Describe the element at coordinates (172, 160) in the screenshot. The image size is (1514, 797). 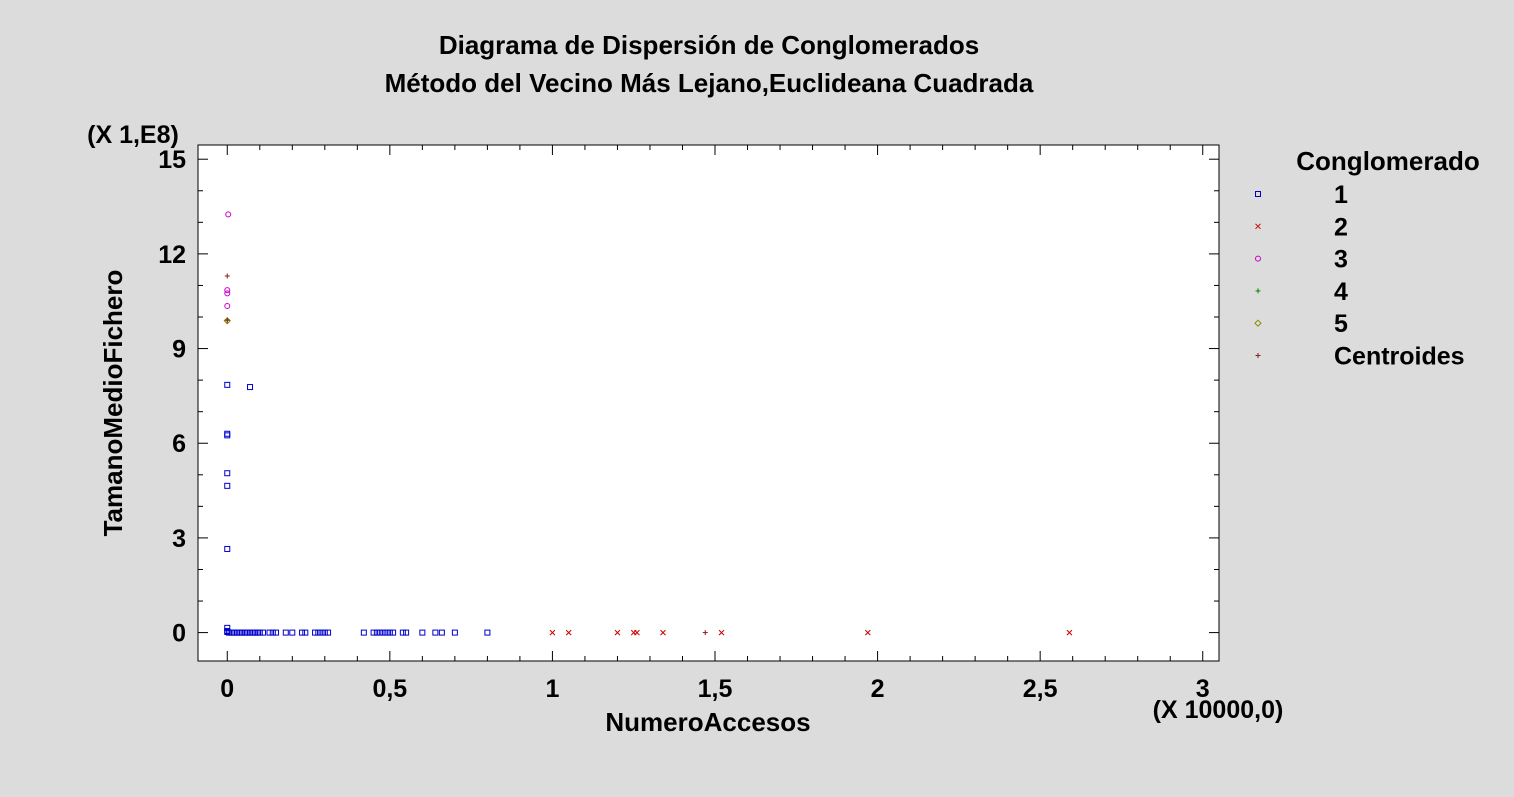
I see `y-tick-label: 15` at that location.